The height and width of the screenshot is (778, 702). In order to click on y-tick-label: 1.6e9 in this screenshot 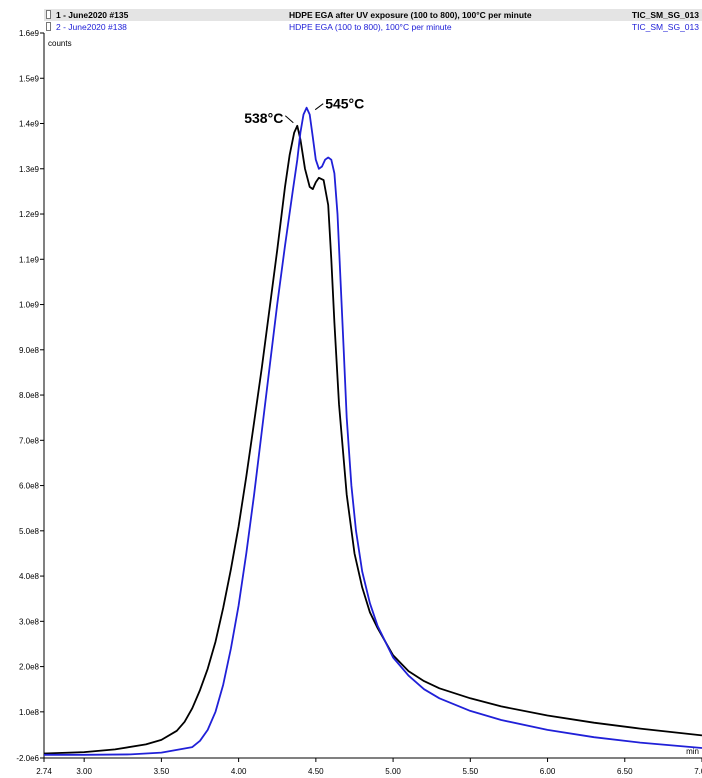, I will do `click(29, 33)`.